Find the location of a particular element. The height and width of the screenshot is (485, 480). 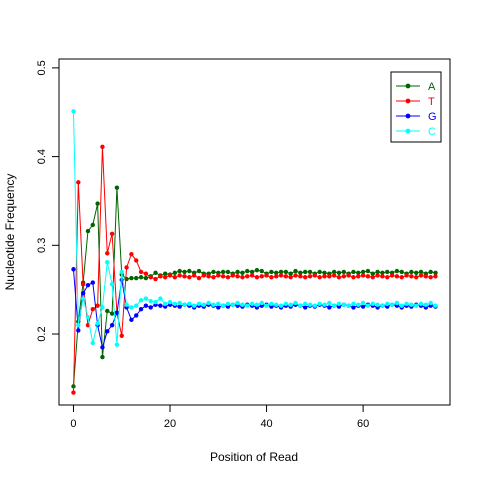

y-tick-label: 0.5 is located at coordinates (42, 67).